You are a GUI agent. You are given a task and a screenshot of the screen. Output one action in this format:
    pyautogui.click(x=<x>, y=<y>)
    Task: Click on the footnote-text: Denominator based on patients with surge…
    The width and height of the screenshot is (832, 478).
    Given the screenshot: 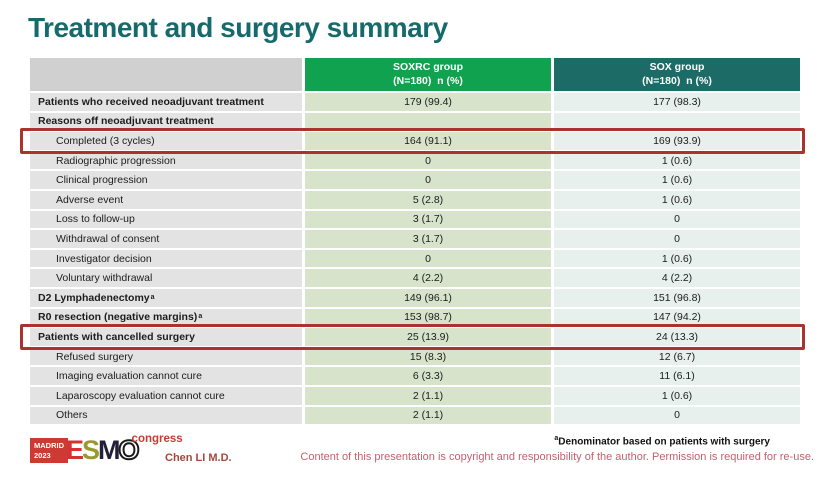 What is the action you would take?
    pyautogui.click(x=664, y=442)
    